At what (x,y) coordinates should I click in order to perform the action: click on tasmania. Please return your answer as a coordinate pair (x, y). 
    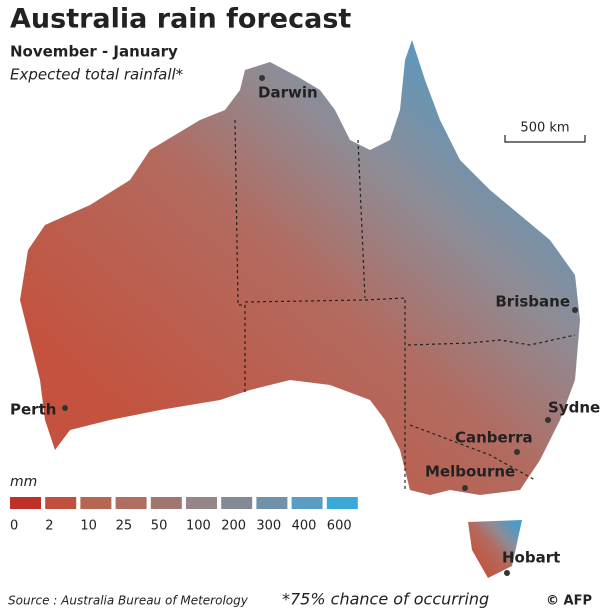
    Looking at the image, I should click on (495, 549).